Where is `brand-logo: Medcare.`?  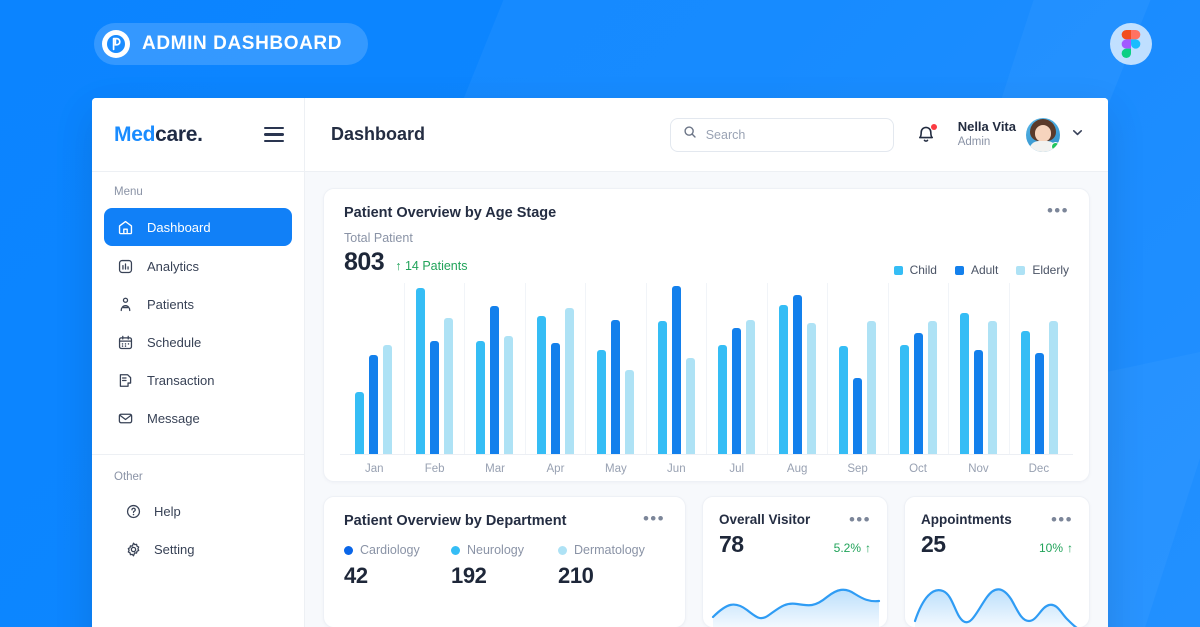
brand-logo: Medcare. is located at coordinates (158, 135).